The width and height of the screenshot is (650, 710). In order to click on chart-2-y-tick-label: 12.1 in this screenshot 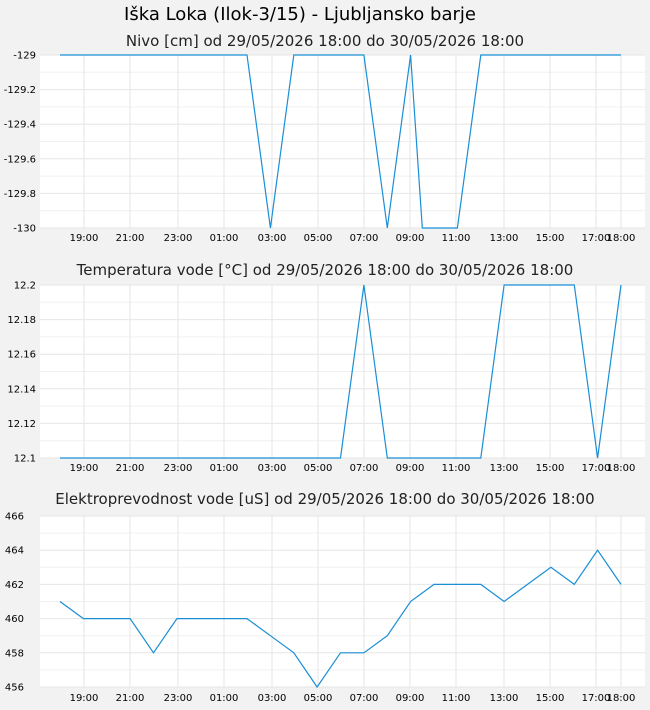, I will do `click(25, 459)`.